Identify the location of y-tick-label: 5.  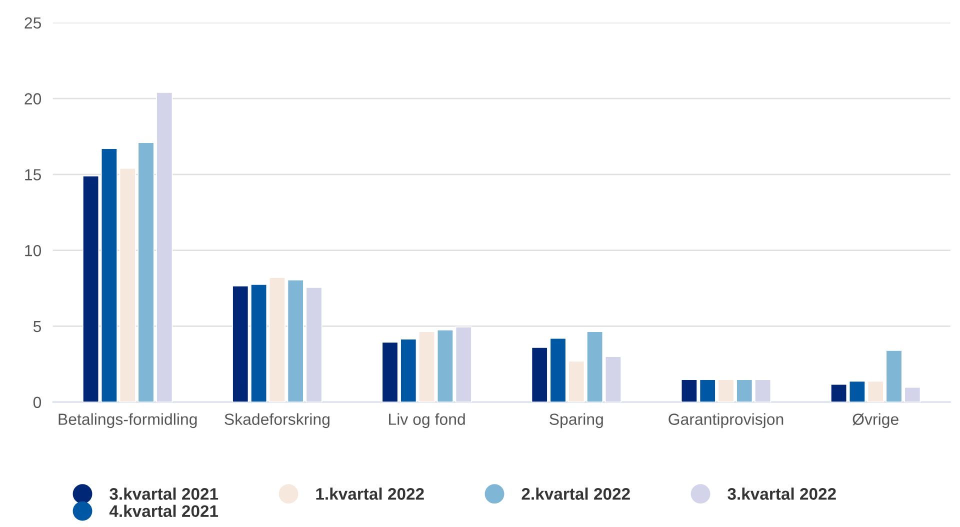
(37, 326).